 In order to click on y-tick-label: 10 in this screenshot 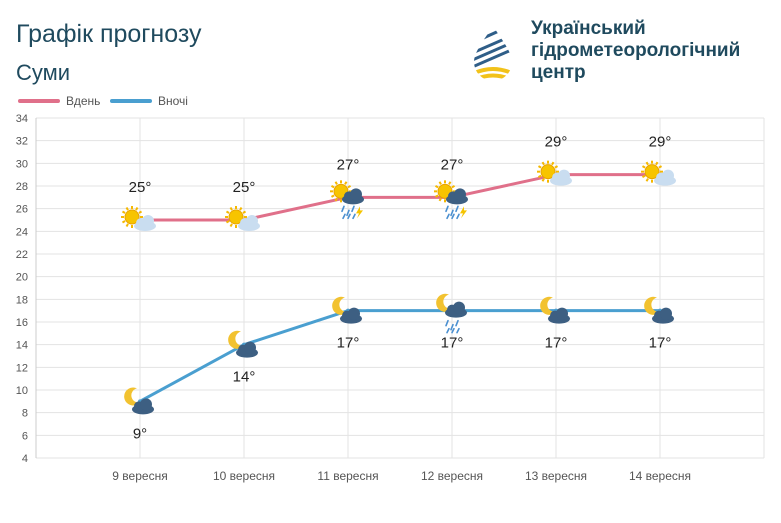, I will do `click(22, 391)`.